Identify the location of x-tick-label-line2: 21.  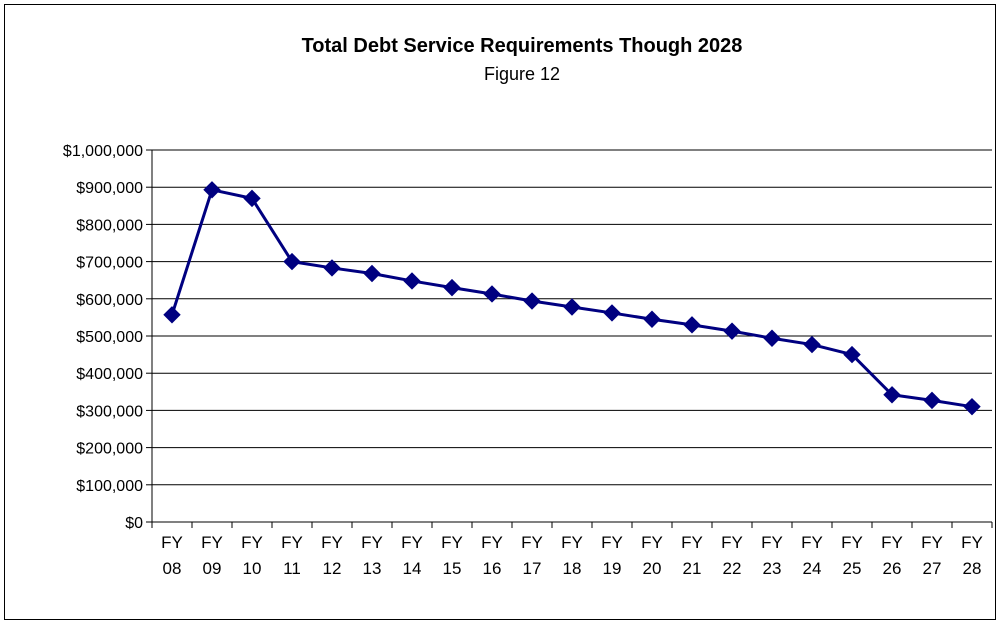
(692, 568).